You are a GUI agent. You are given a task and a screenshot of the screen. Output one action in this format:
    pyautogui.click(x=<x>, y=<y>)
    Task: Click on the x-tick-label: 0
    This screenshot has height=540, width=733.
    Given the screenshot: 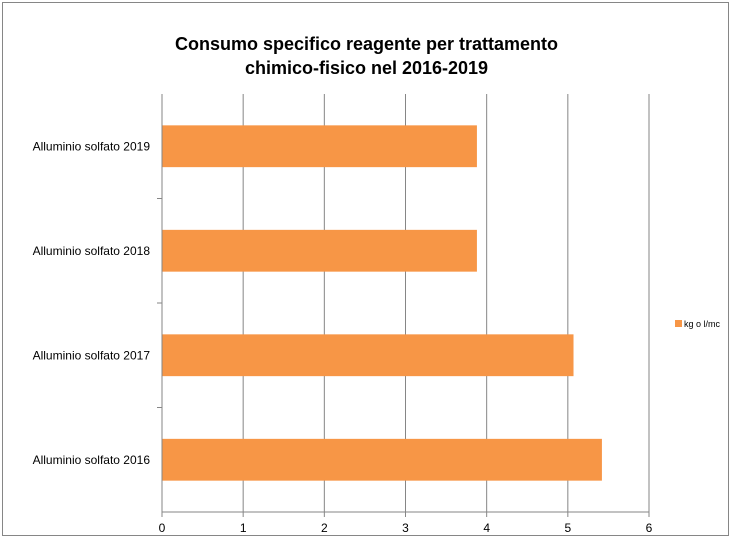 What is the action you would take?
    pyautogui.click(x=162, y=528)
    